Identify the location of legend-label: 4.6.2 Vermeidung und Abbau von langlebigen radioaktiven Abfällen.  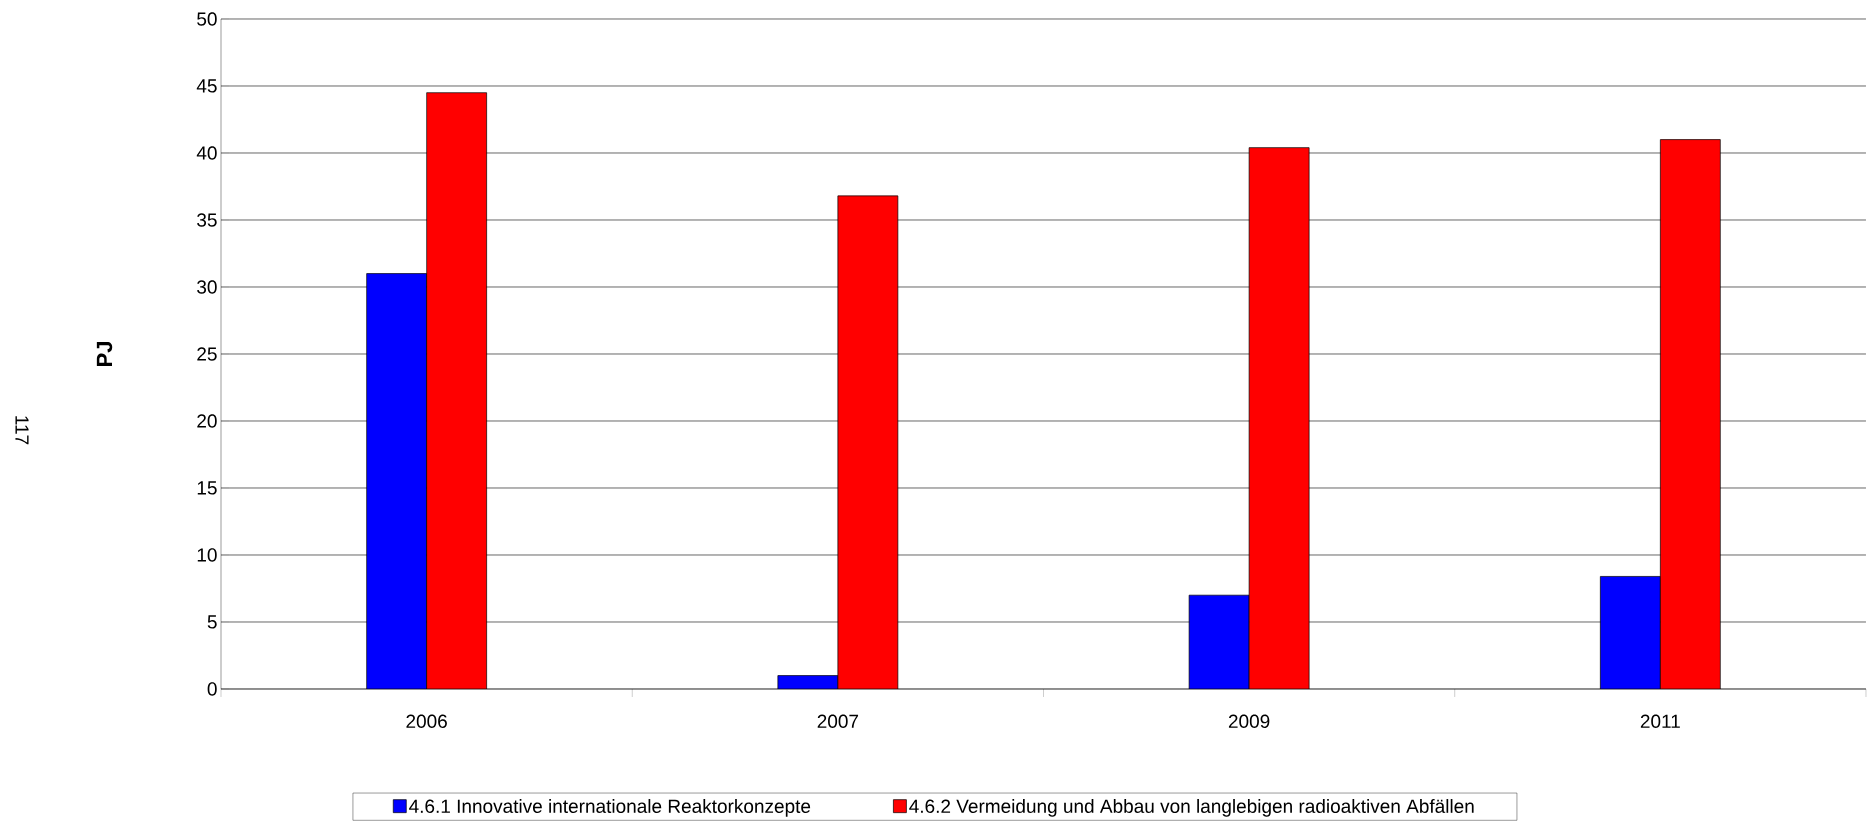
(1191, 808).